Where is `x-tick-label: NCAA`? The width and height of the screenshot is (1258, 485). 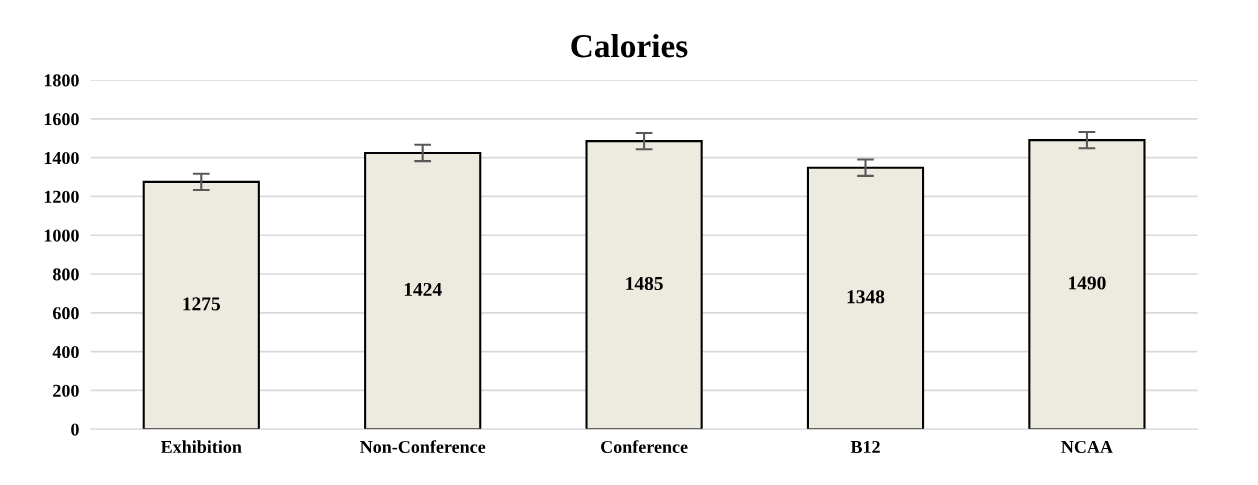 x-tick-label: NCAA is located at coordinates (1087, 447).